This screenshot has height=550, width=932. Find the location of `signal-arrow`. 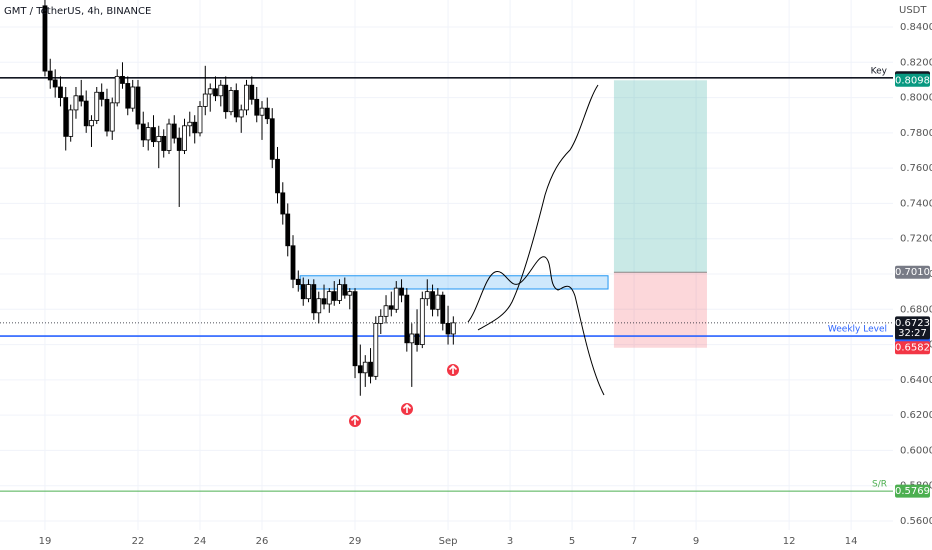

signal-arrow is located at coordinates (453, 370).